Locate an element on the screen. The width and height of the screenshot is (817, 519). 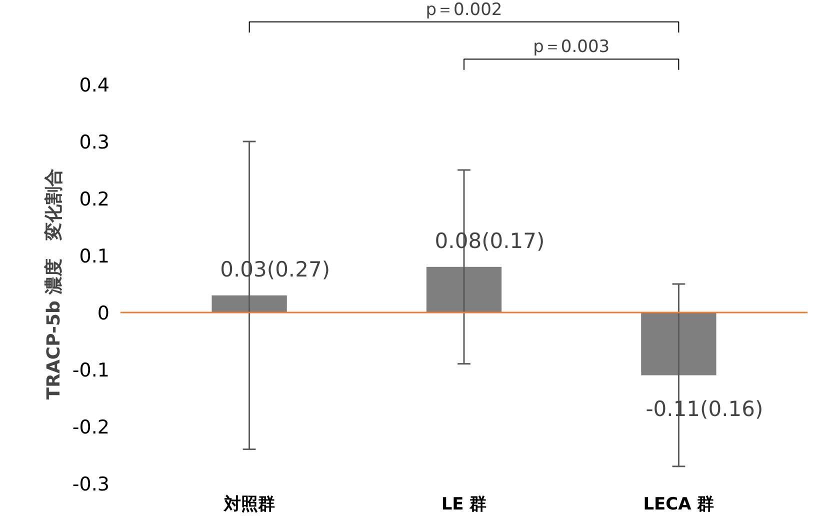
y-axis-title: TRACP-5b 濃度 変化割合 is located at coordinates (53, 284).